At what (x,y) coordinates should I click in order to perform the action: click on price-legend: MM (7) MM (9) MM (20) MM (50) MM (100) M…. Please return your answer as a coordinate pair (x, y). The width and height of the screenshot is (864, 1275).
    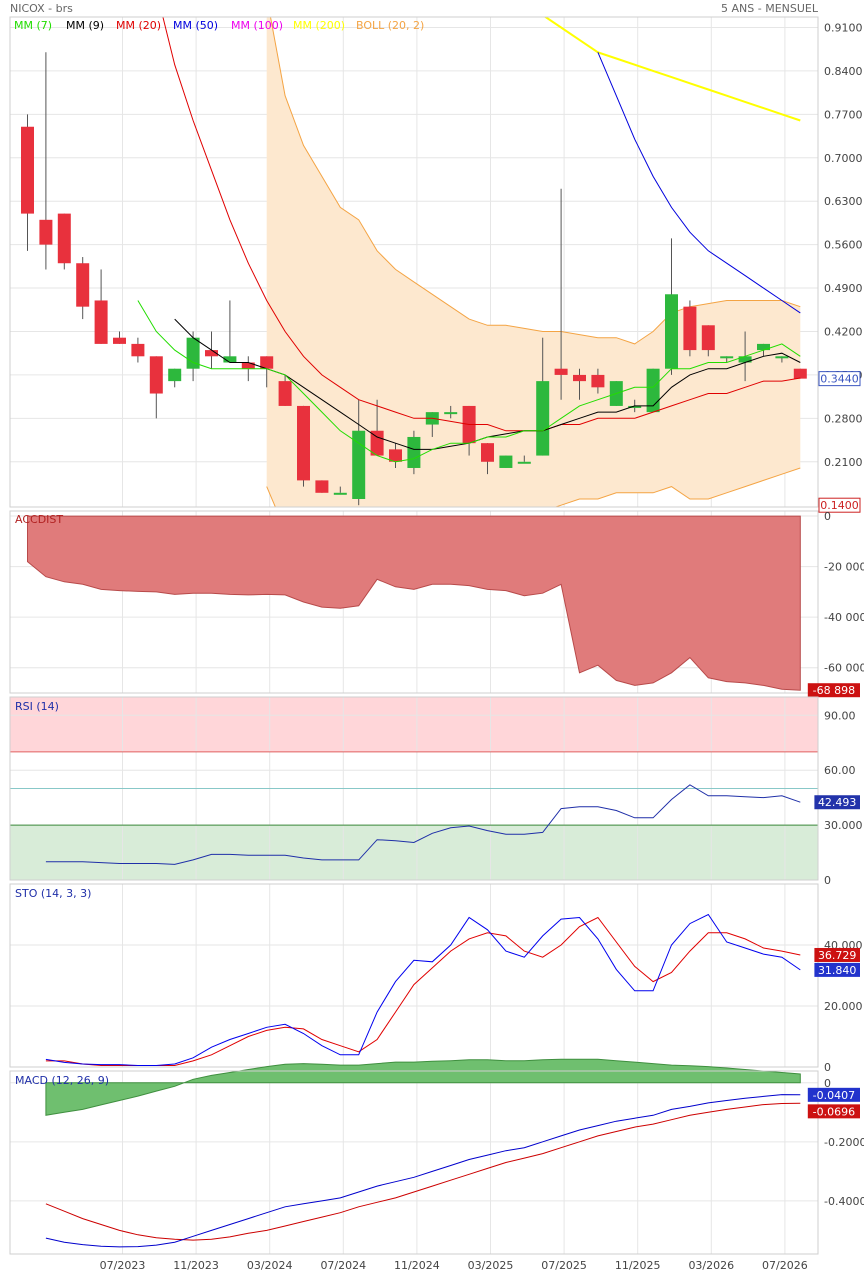
    Looking at the image, I should click on (219, 25).